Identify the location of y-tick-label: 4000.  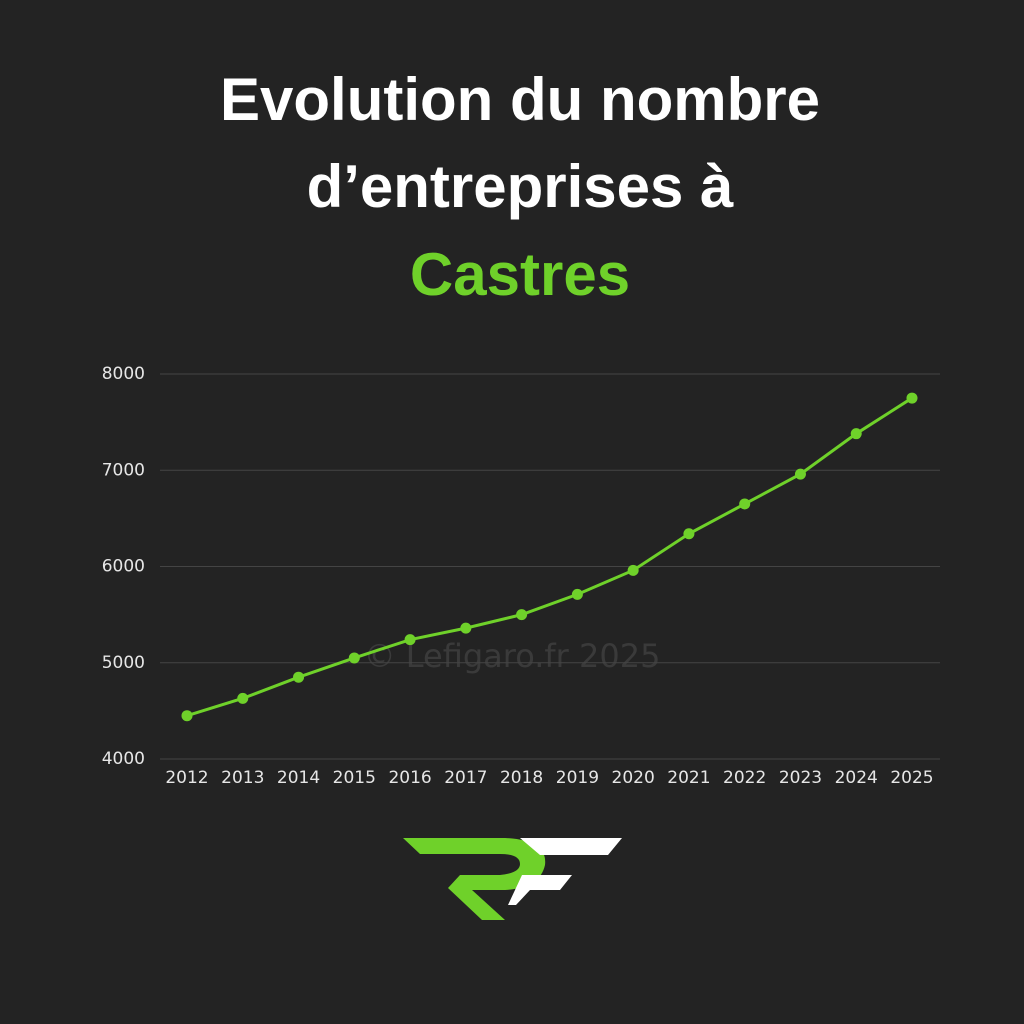
(123, 759).